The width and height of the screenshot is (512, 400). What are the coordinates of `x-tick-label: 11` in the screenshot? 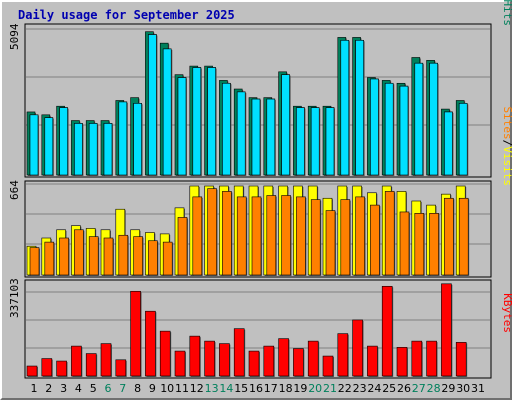 It's located at (182, 388).